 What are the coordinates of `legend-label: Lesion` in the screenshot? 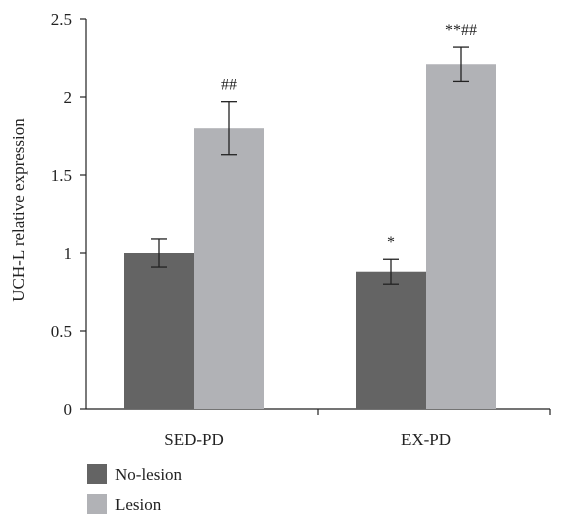 It's located at (138, 504).